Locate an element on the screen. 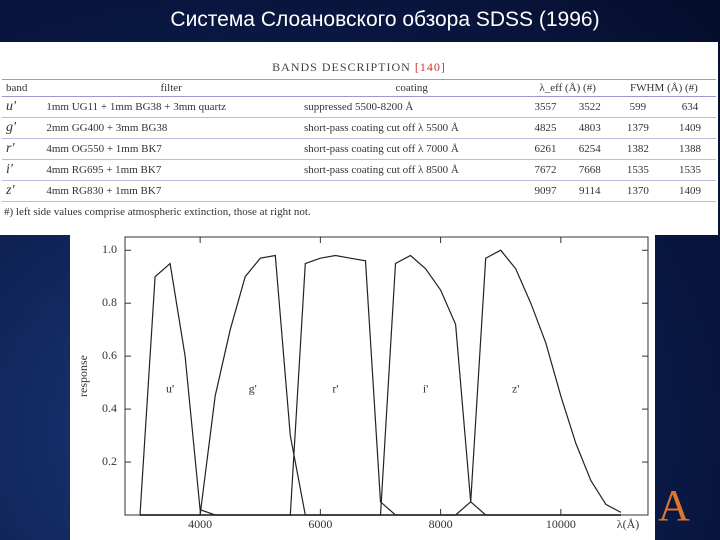 This screenshot has width=720, height=540. table-cell: 6261 is located at coordinates (545, 149).